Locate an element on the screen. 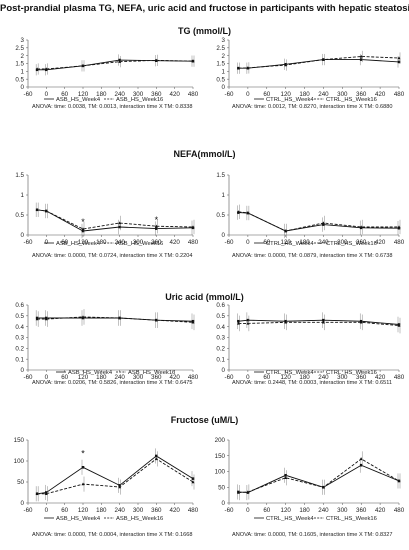 The width and height of the screenshot is (409, 550). section-title-uric-acid: Uric acid (mmol/L) is located at coordinates (204, 297).